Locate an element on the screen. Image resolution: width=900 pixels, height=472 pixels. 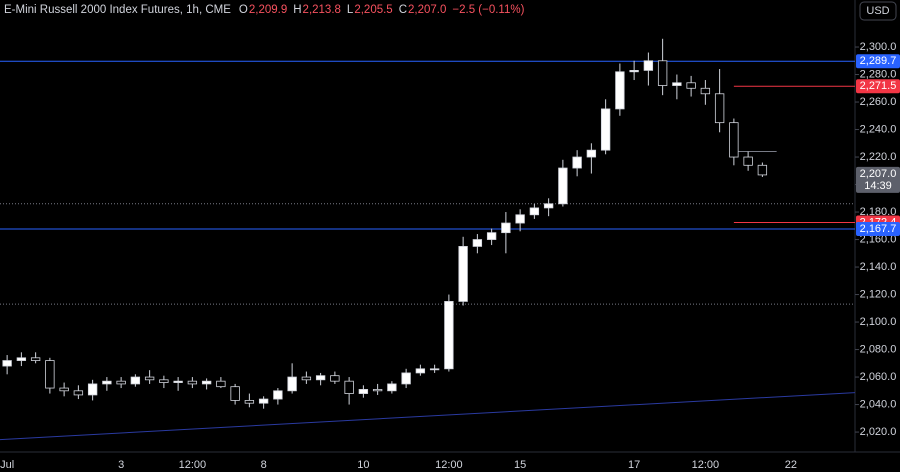
legend-change: −2.5 (−0.11%) is located at coordinates (488, 10).